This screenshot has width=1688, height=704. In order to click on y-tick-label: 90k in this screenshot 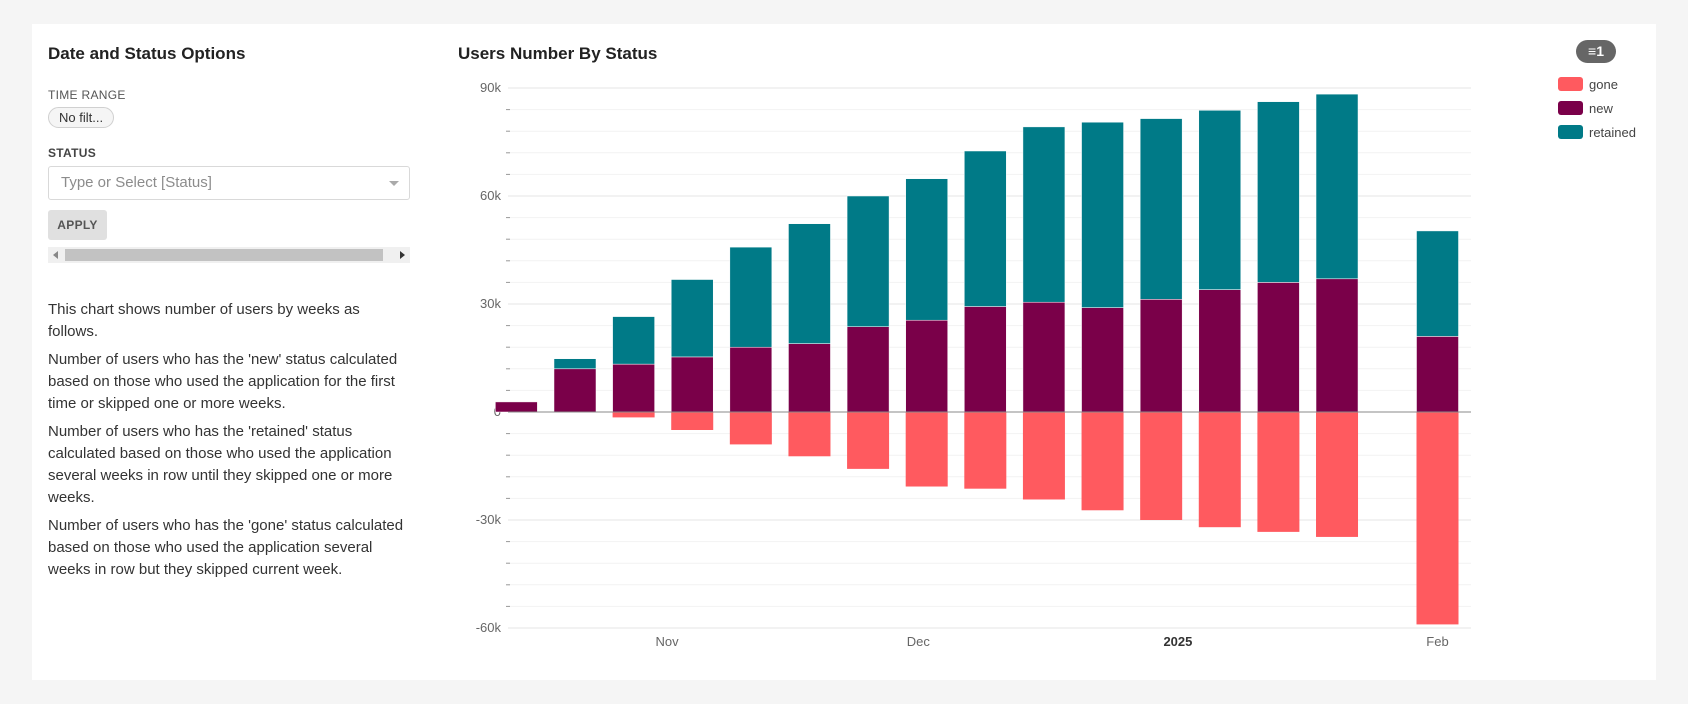, I will do `click(490, 87)`.